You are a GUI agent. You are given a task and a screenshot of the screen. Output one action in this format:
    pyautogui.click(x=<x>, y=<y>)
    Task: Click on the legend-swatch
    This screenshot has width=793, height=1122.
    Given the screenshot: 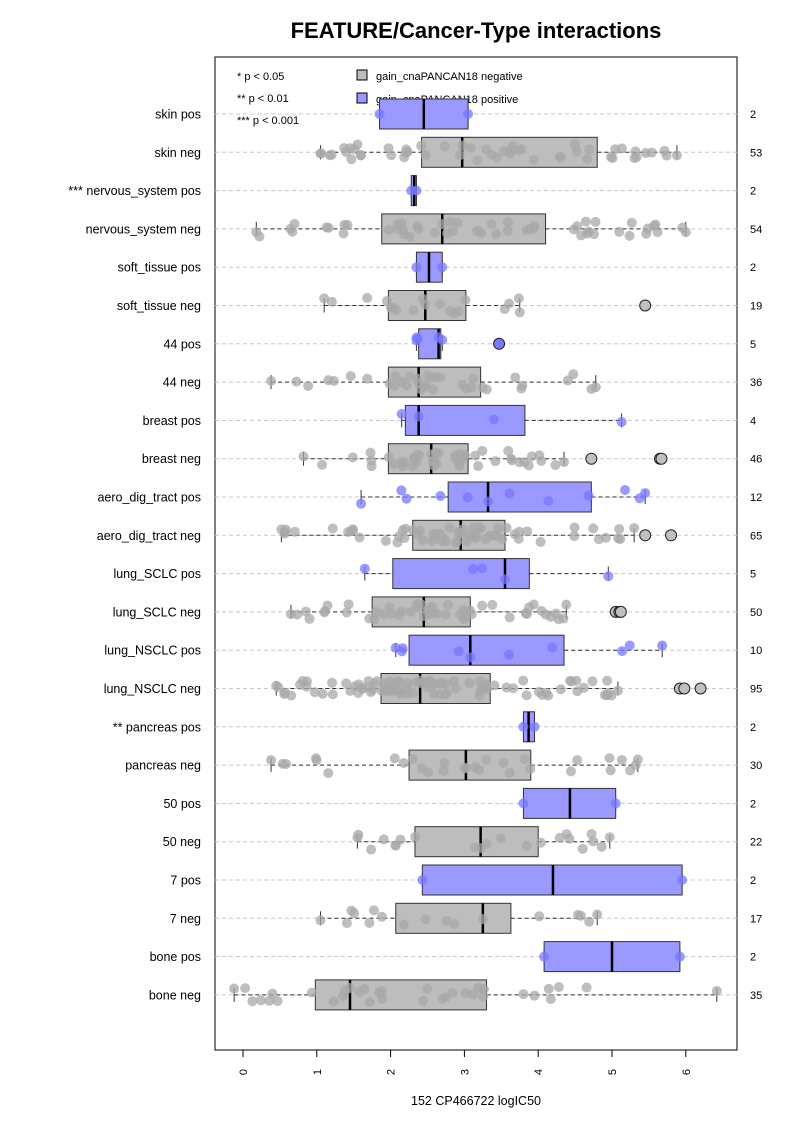 What is the action you would take?
    pyautogui.click(x=362, y=75)
    